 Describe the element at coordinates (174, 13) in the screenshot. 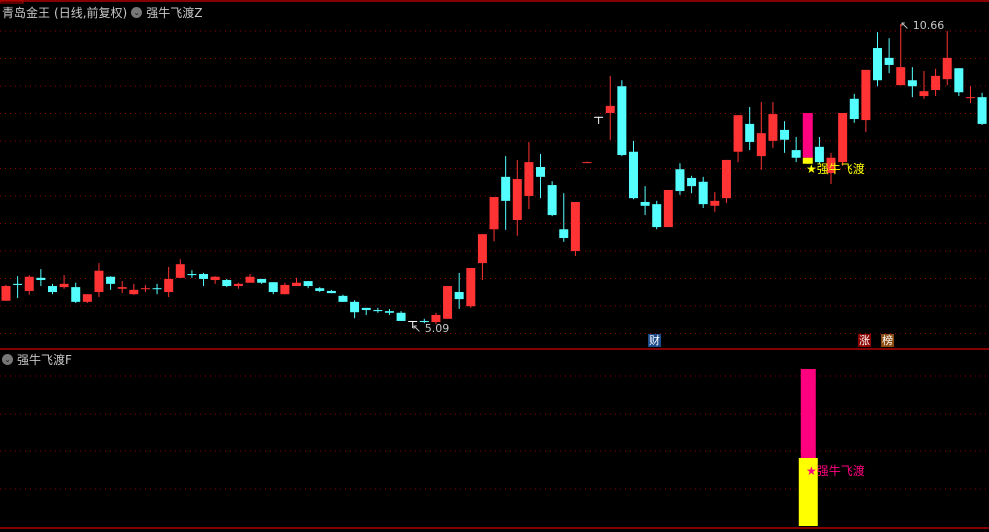

I see `main-indicator-name: 强牛飞渡Z` at that location.